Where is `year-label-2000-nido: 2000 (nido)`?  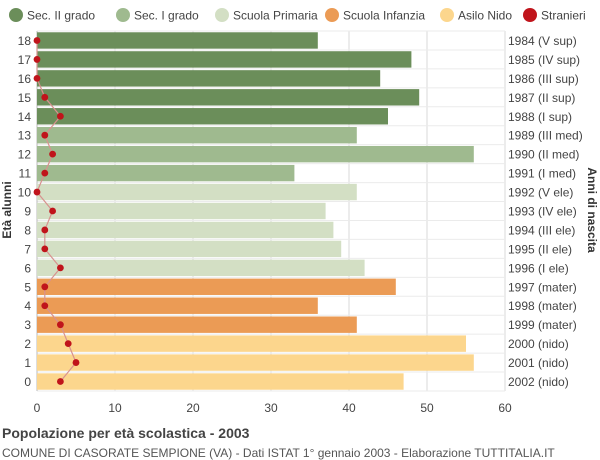 year-label-2000-nido: 2000 (nido) is located at coordinates (538, 344).